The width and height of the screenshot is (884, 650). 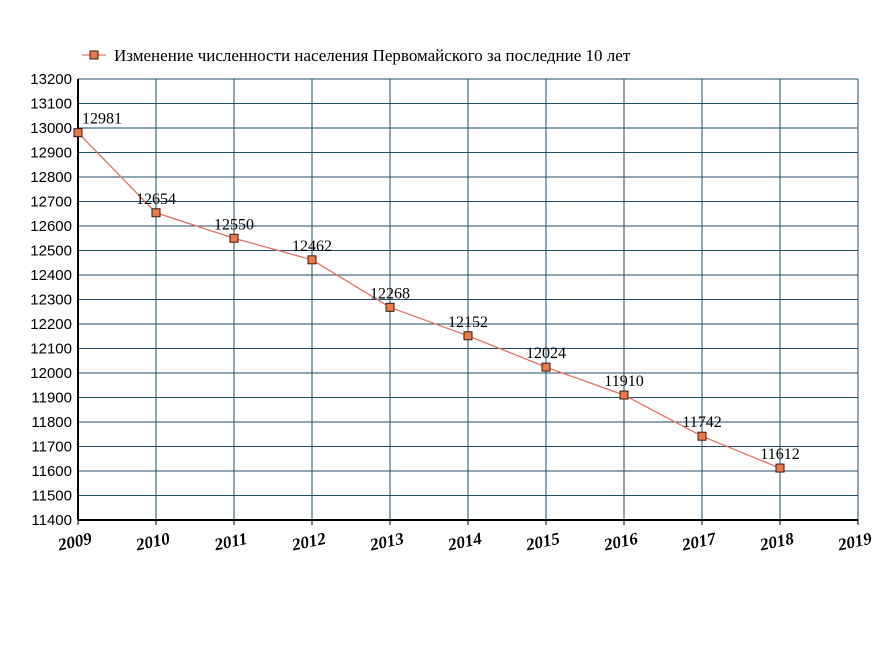 I want to click on data-label: 12024, so click(x=546, y=353).